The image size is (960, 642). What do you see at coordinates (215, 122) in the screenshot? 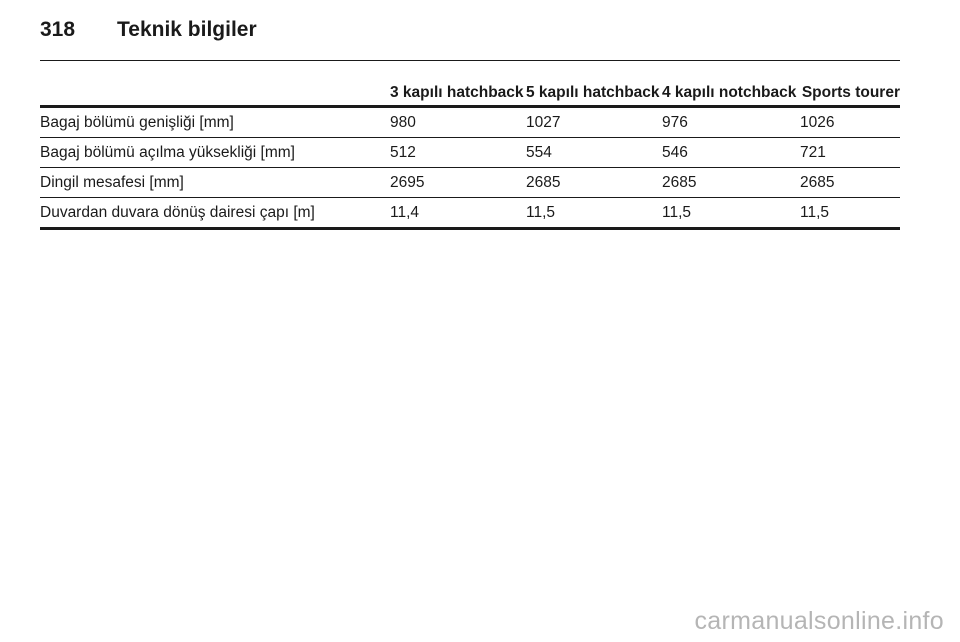
I see `row-label: Bagaj bölümü genişliği [mm]` at bounding box center [215, 122].